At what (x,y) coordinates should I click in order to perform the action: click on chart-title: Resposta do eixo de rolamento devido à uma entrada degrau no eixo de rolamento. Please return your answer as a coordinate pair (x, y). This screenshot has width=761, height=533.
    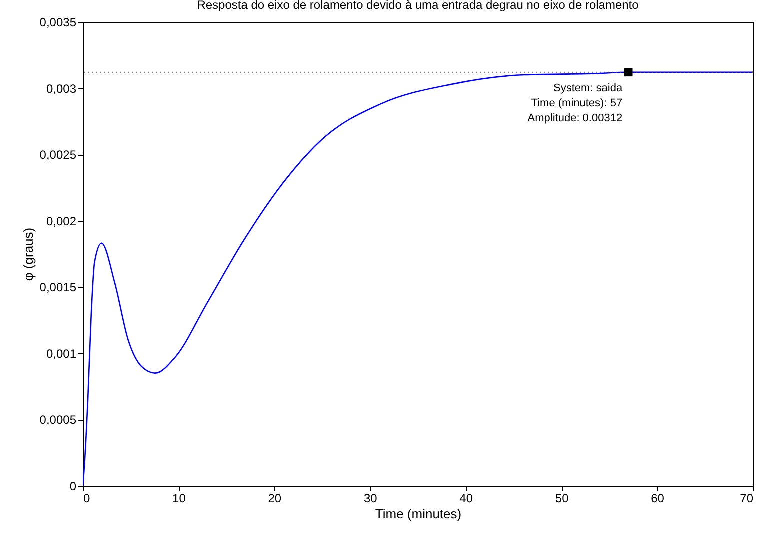
    Looking at the image, I should click on (418, 6).